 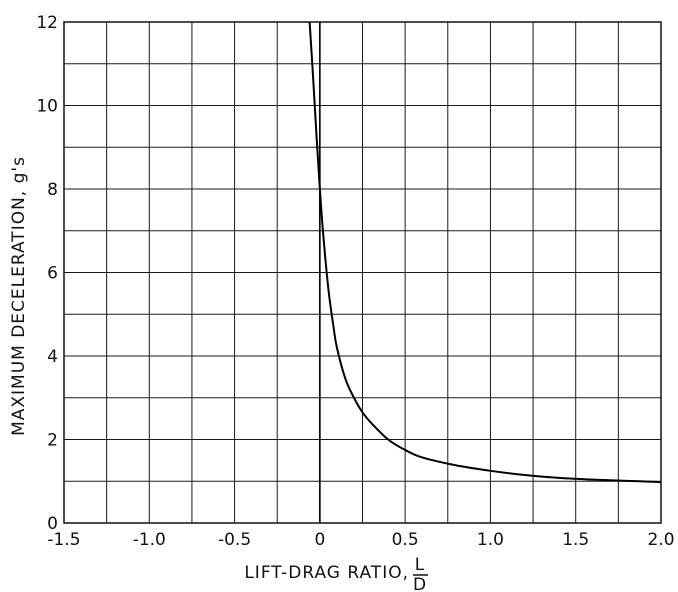 What do you see at coordinates (360, 540) in the screenshot?
I see `x-tick-labels: -1.5 -1.0 -0.5 0 0.5 1.0 1.5 2.0` at bounding box center [360, 540].